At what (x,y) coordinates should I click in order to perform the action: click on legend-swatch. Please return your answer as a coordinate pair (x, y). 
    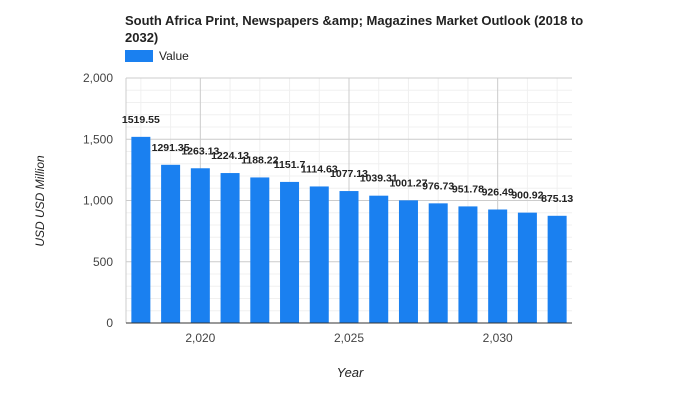
    Looking at the image, I should click on (139, 56).